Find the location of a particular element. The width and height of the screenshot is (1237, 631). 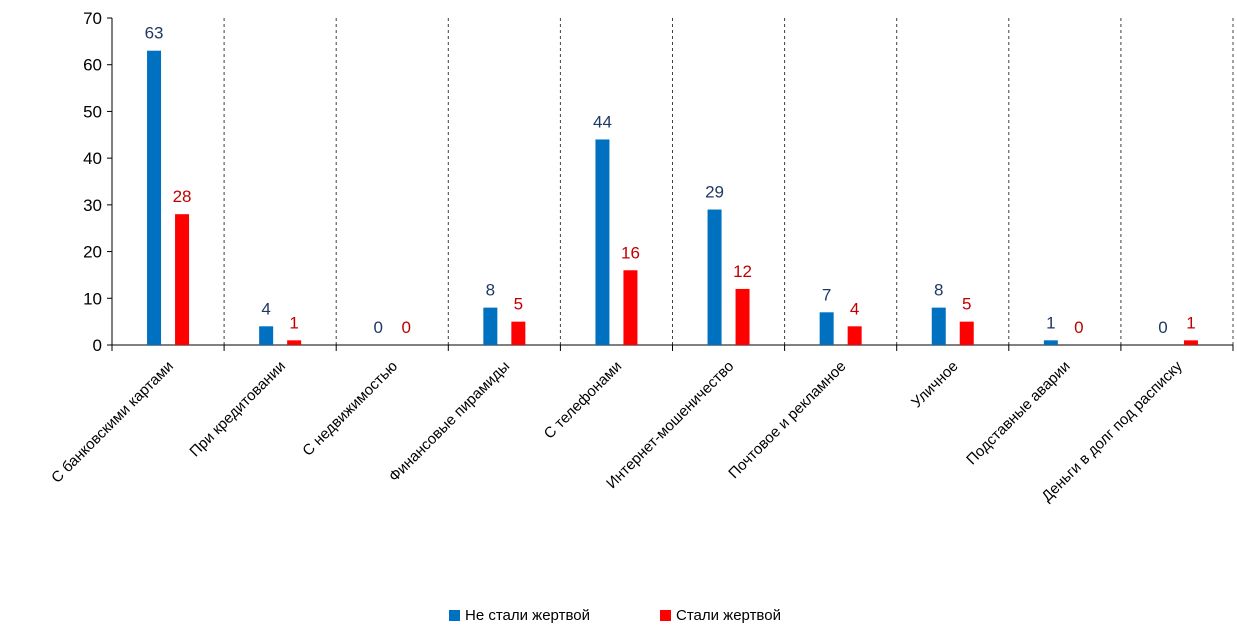

x-category-label: С телефонами is located at coordinates (583, 400).